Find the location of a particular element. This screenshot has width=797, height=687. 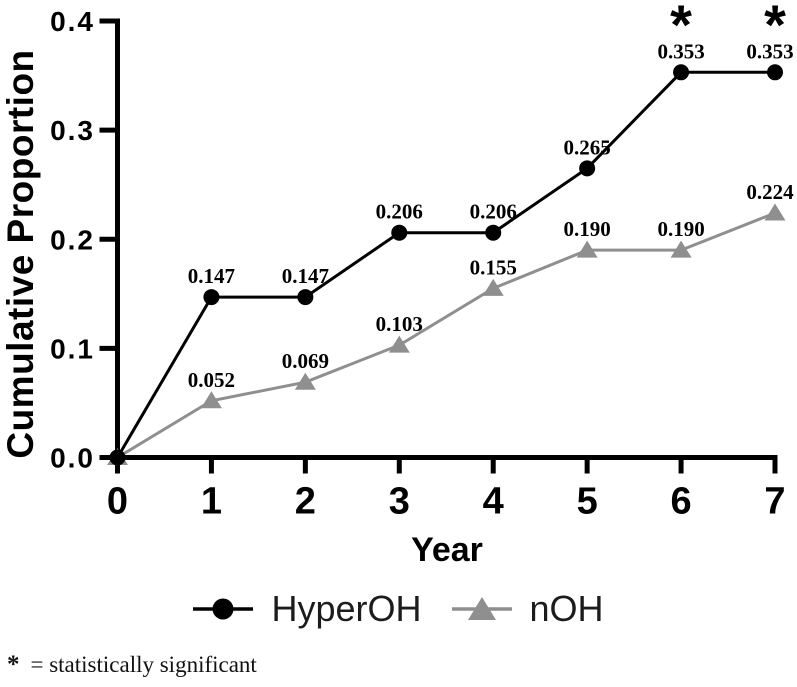

triangle-marker-icon is located at coordinates (481, 608).